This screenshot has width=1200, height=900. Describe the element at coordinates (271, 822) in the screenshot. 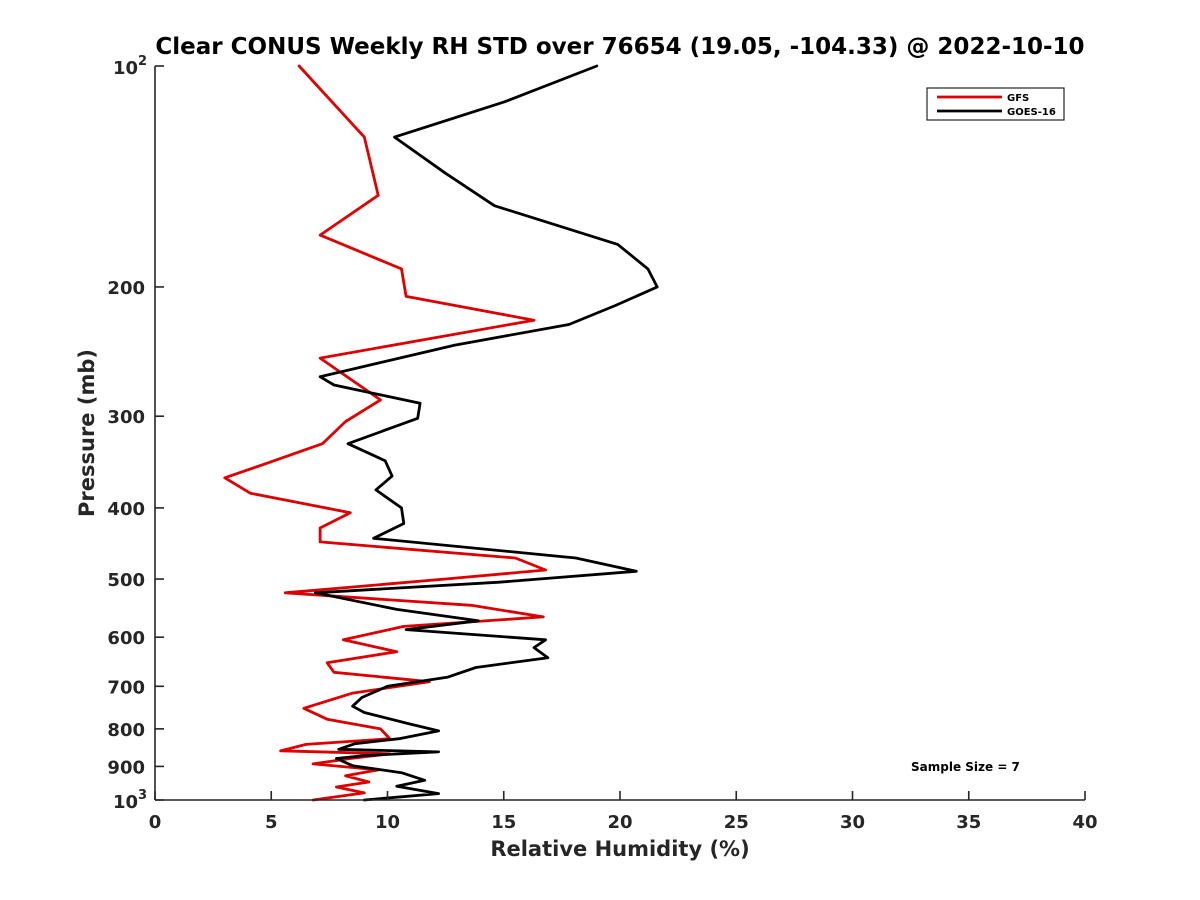

I see `x-tick-label: 5` at that location.